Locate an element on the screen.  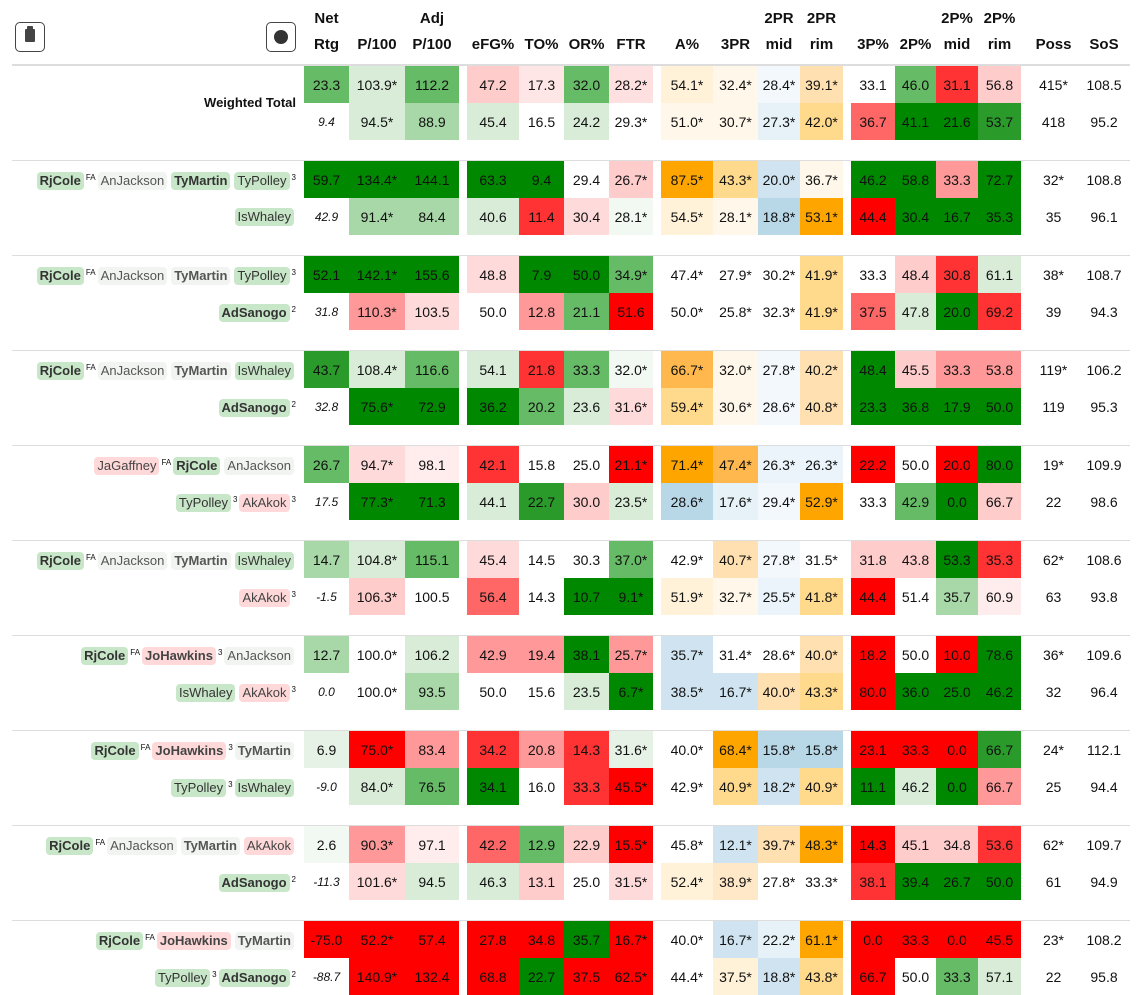
header-3PR: 3PR is located at coordinates (735, 33).